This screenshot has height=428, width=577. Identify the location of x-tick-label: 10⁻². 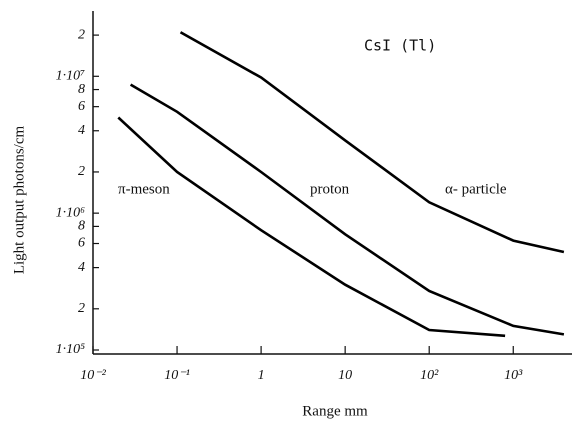
(93, 375).